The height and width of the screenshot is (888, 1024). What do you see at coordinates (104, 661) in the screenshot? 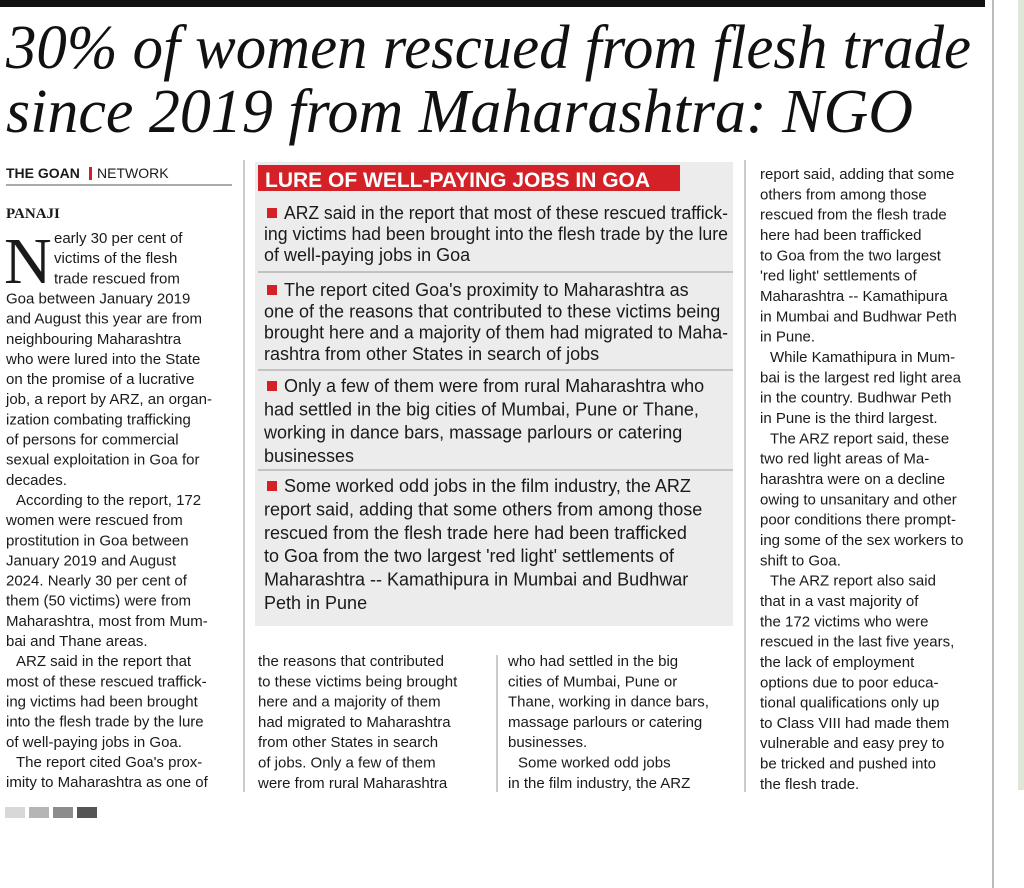
I see `body-line: ARZ said in the report that` at bounding box center [104, 661].